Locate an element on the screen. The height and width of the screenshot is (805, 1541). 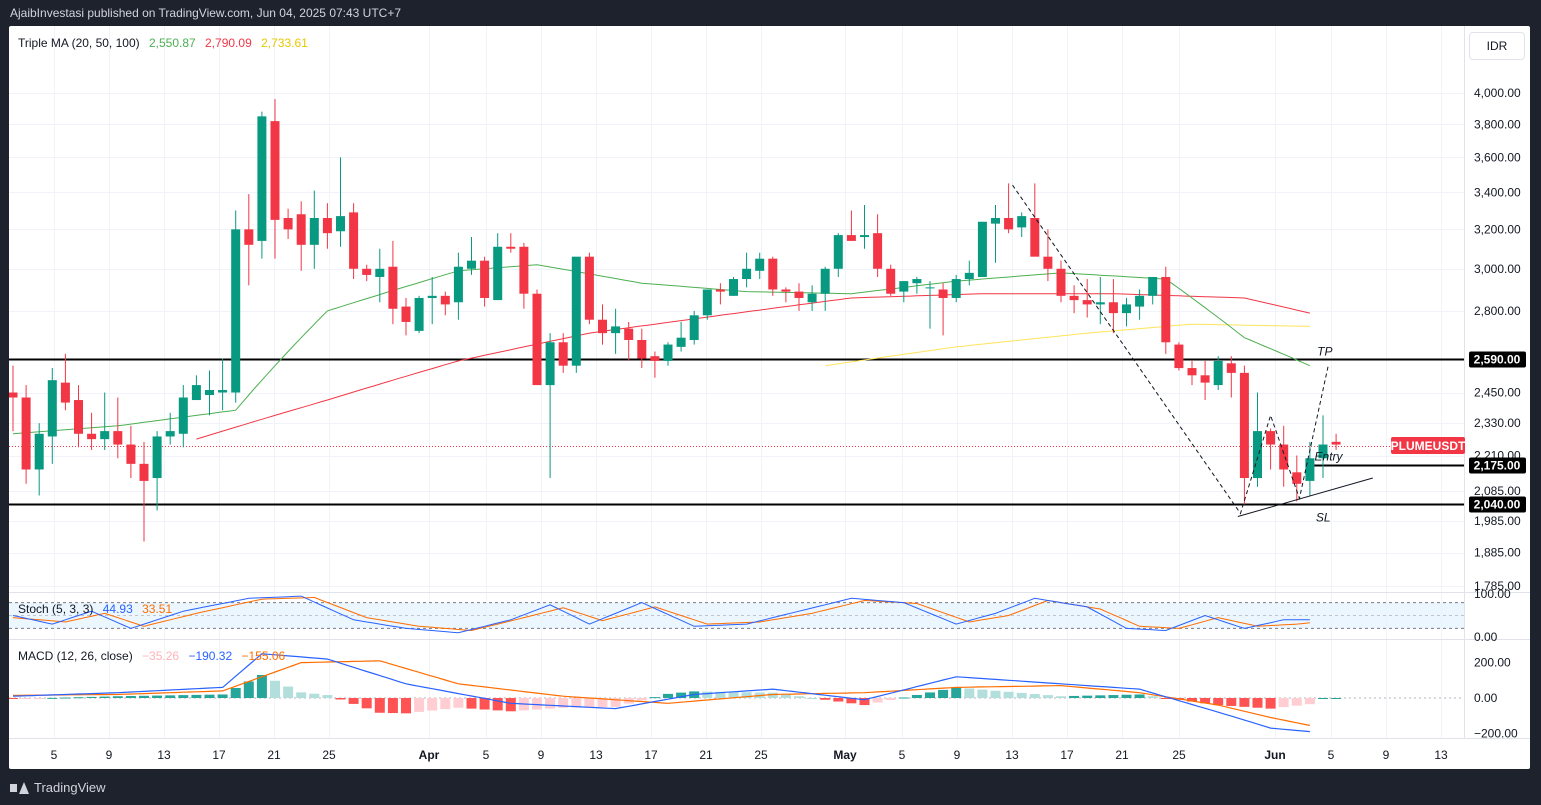
footer: TradingView is located at coordinates (58, 787).